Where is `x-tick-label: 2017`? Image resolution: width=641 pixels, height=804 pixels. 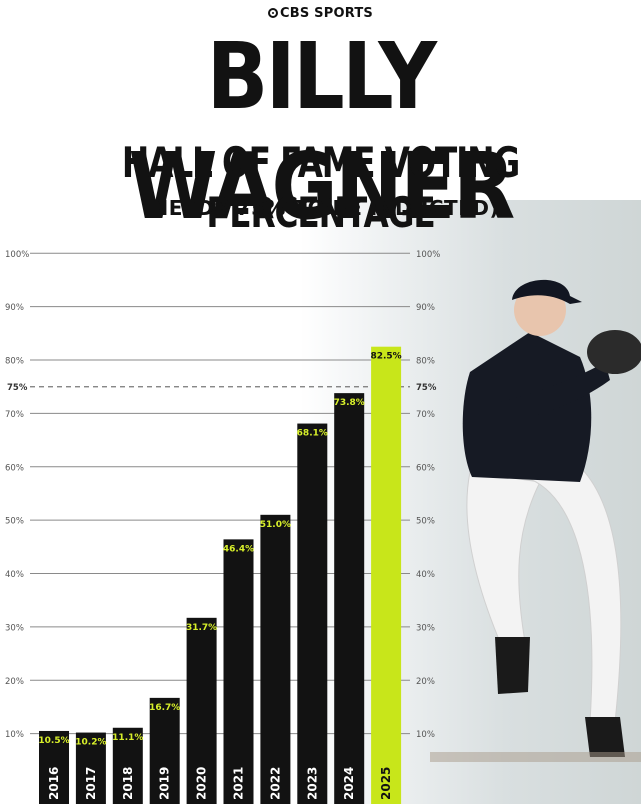 x-tick-label: 2017 is located at coordinates (91, 783).